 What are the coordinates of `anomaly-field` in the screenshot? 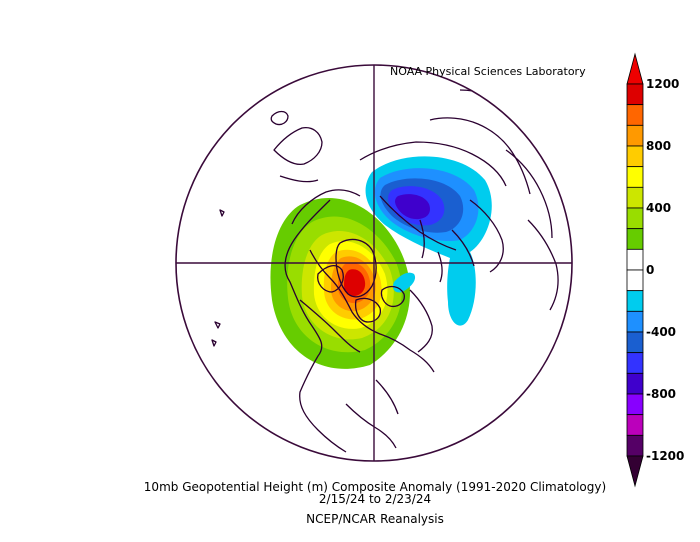 It's located at (381, 262).